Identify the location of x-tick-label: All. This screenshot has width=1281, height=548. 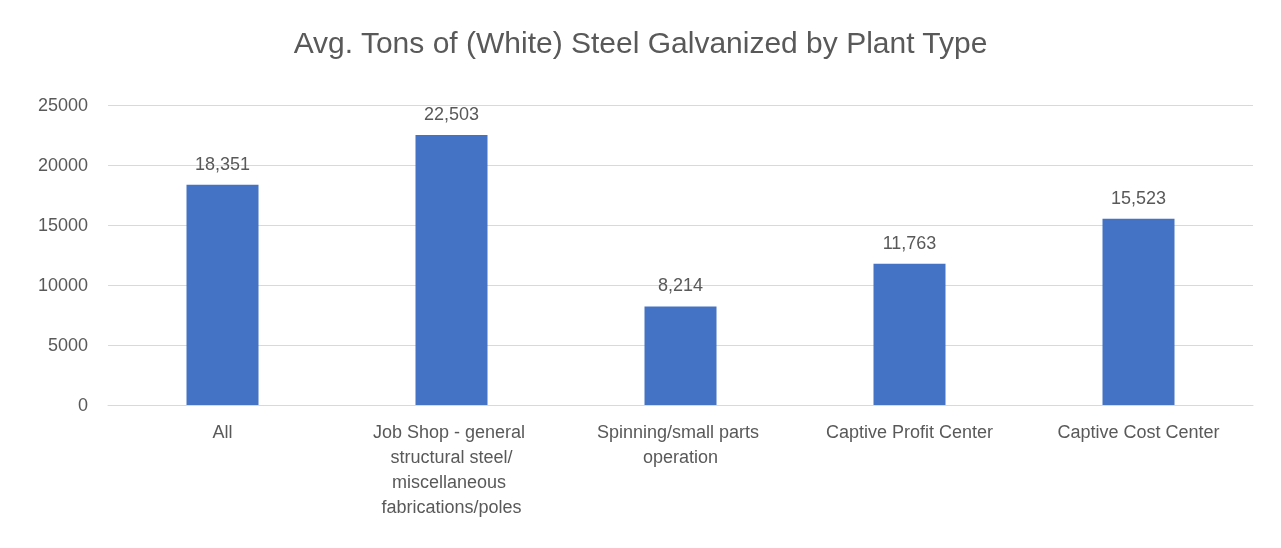
(222, 431).